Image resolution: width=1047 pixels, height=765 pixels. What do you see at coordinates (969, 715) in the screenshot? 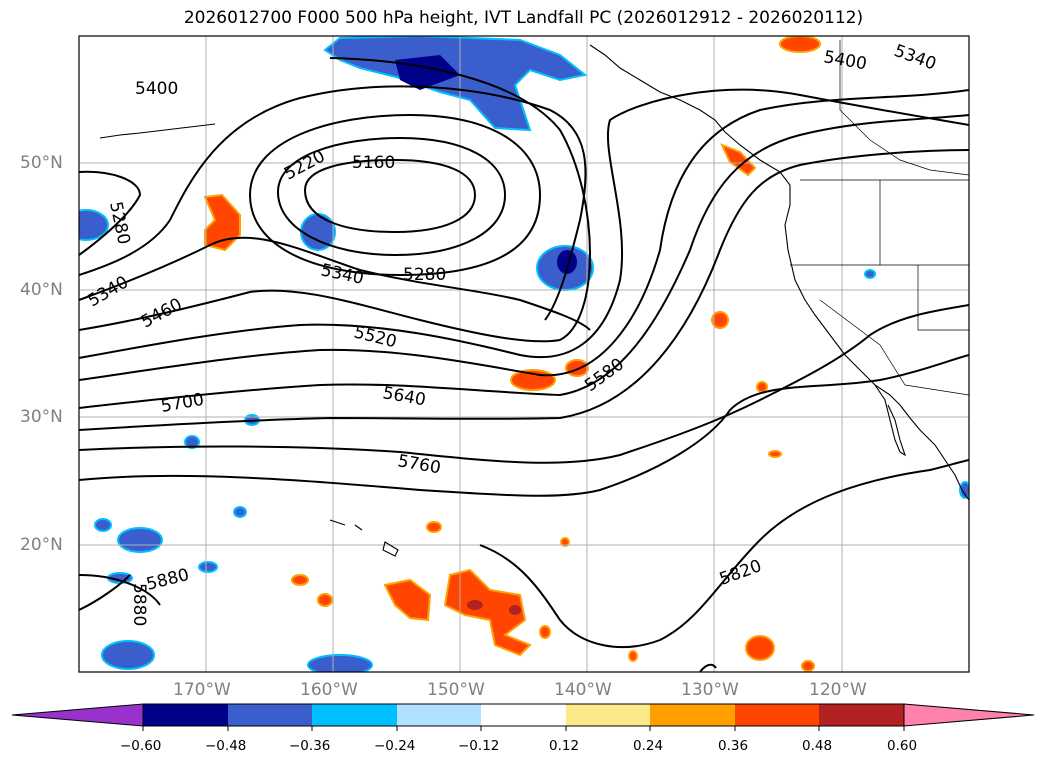
I see `colorbar-extend-right` at bounding box center [969, 715].